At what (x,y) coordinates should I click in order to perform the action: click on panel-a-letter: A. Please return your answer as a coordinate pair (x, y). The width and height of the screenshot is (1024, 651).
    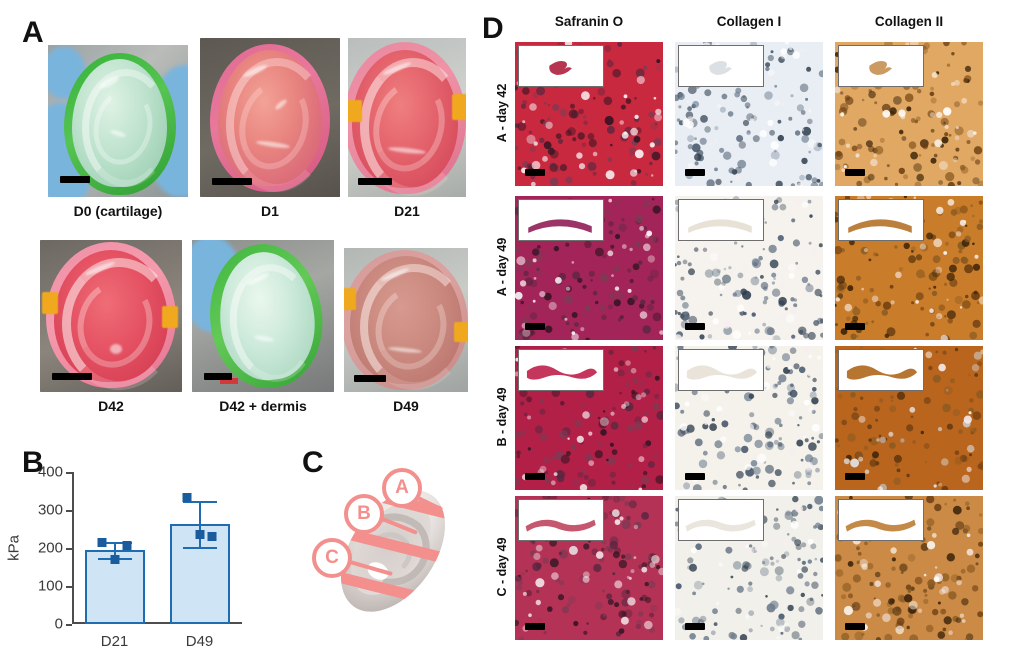
    Looking at the image, I should click on (33, 32).